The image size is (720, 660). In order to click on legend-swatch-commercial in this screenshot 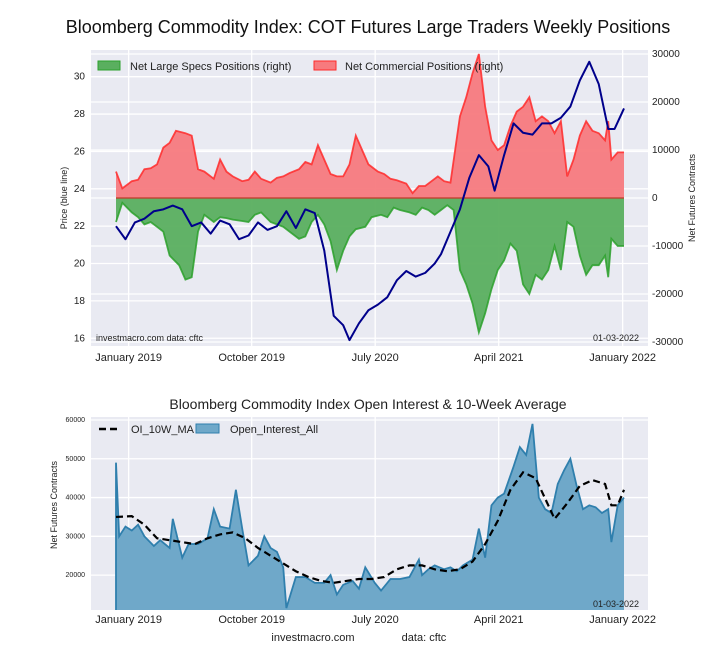, I will do `click(325, 65)`.